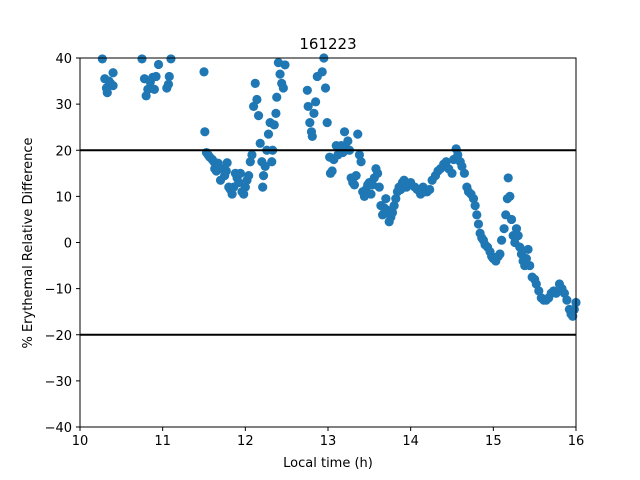 Image resolution: width=640 pixels, height=480 pixels. I want to click on y-tick-label: 20, so click(63, 151).